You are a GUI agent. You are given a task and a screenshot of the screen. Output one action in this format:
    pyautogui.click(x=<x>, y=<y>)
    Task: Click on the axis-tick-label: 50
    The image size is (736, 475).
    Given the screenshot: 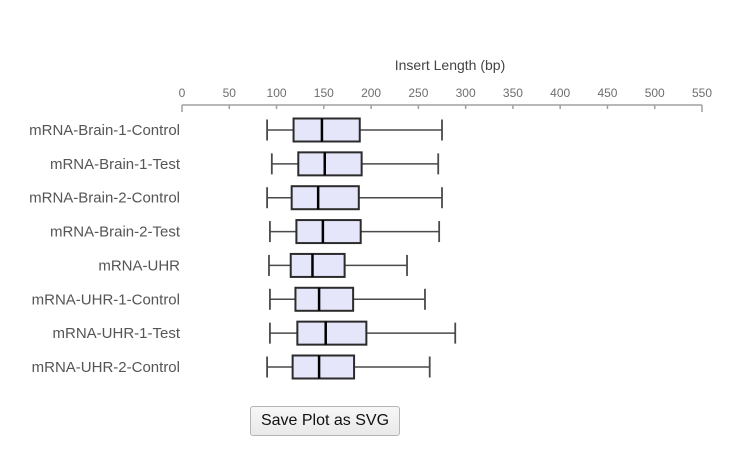 What is the action you would take?
    pyautogui.click(x=230, y=93)
    